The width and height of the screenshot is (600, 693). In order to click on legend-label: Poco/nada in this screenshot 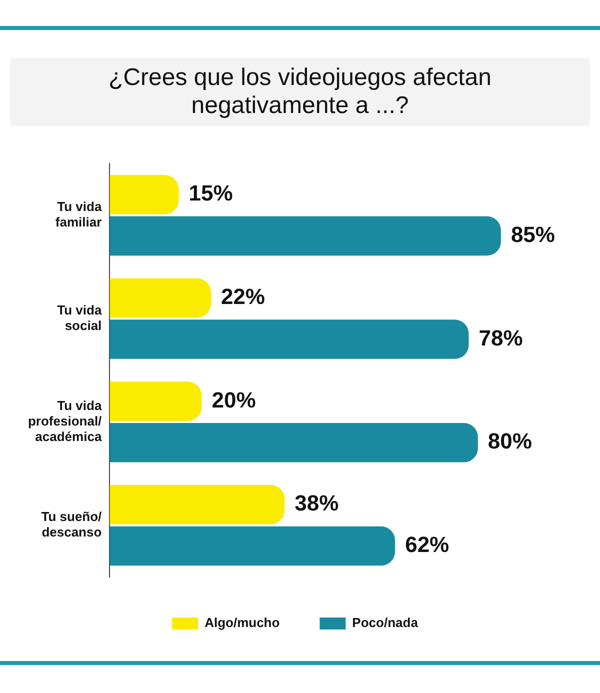, I will do `click(385, 622)`.